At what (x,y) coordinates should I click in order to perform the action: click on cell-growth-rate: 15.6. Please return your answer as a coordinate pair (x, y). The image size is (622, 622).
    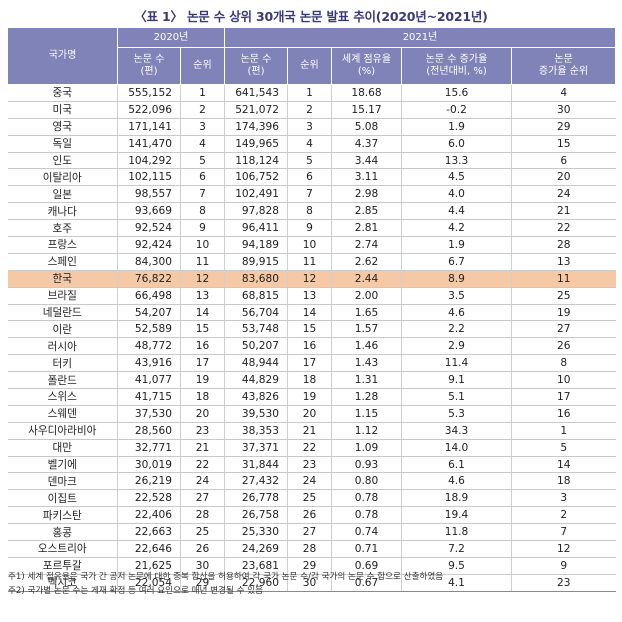
    Looking at the image, I should click on (456, 93).